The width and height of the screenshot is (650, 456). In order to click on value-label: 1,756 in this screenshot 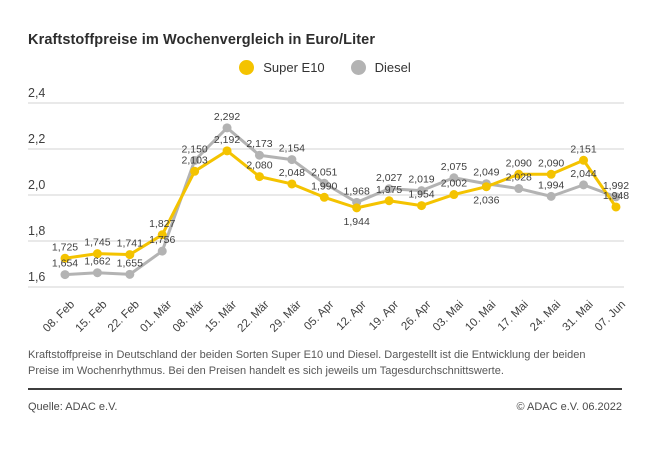, I will do `click(162, 240)`.